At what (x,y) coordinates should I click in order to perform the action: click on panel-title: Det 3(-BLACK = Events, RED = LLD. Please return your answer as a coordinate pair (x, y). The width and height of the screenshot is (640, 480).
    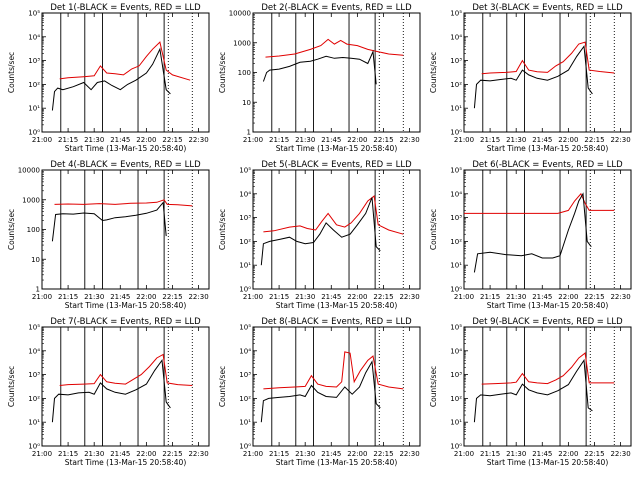
    Looking at the image, I should click on (547, 8).